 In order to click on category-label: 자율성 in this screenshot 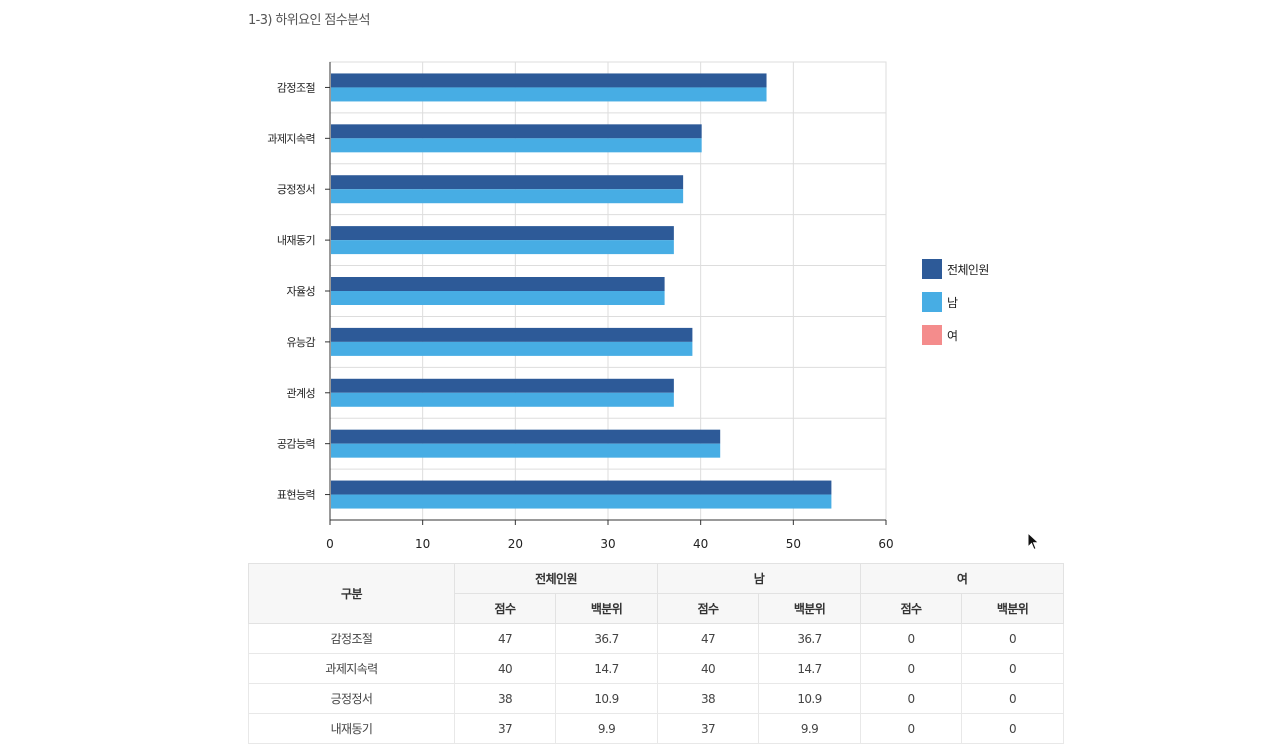, I will do `click(300, 291)`.